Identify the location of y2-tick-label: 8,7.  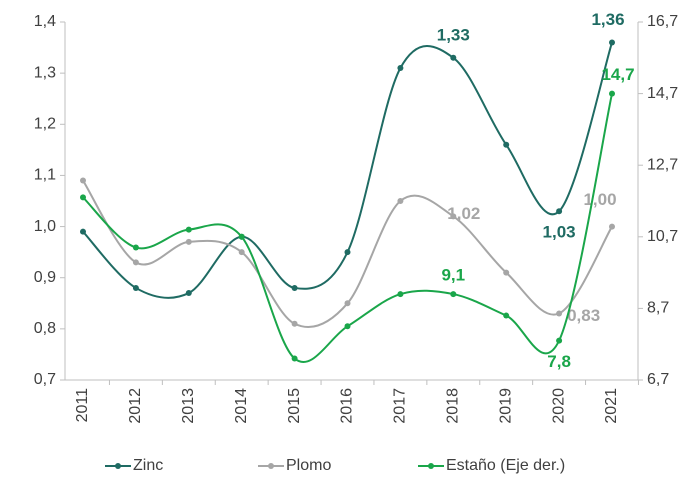
(658, 308).